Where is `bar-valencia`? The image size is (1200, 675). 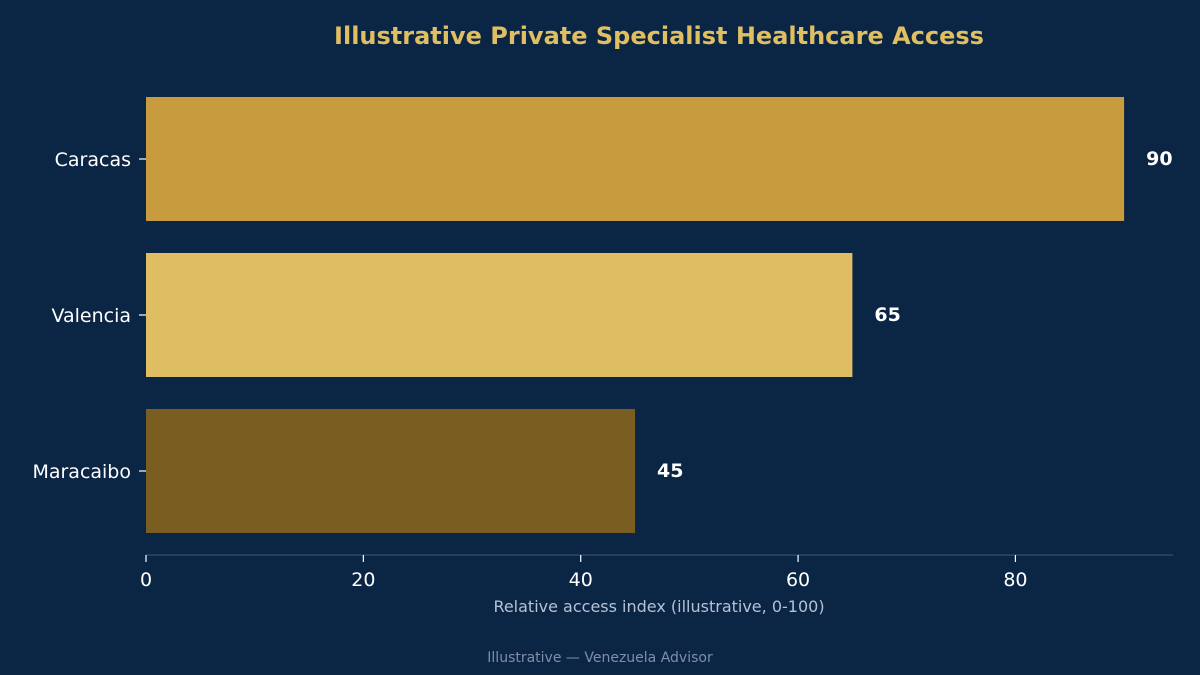 bar-valencia is located at coordinates (499, 315).